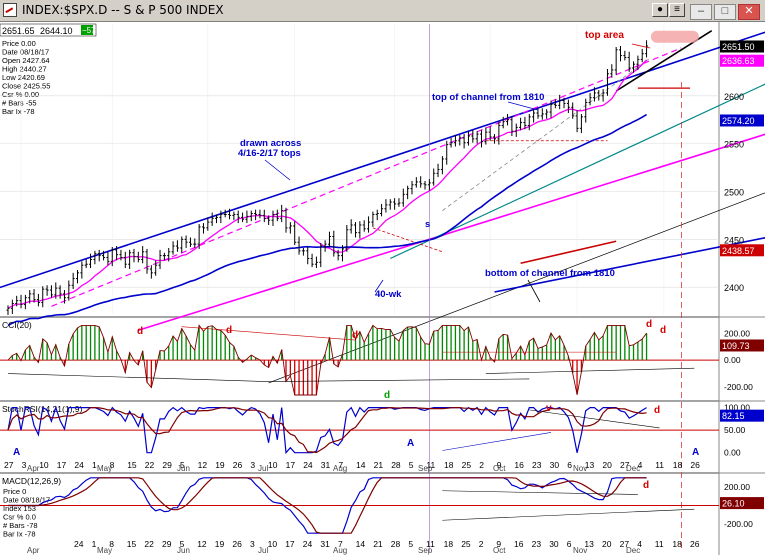 The height and width of the screenshot is (555, 765). I want to click on price-info-line: Low 2420.69, so click(23, 77).